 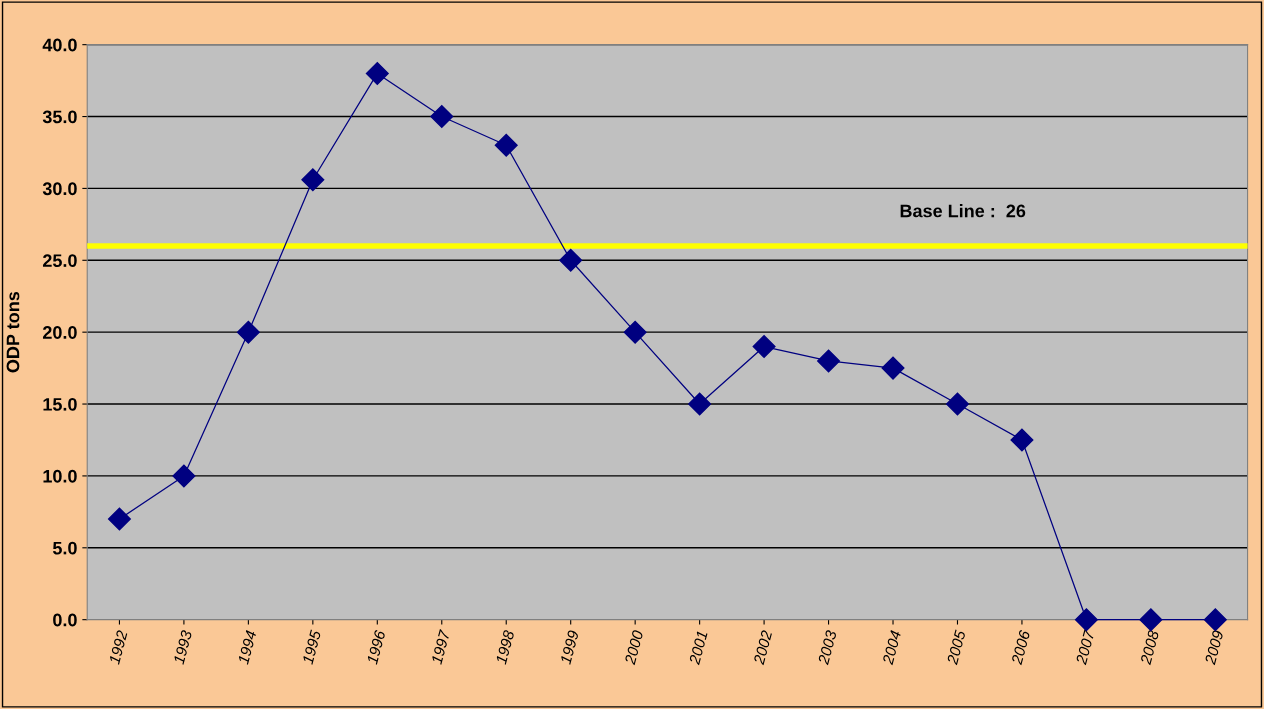 What do you see at coordinates (59, 117) in the screenshot?
I see `y-tick-label: 35.0` at bounding box center [59, 117].